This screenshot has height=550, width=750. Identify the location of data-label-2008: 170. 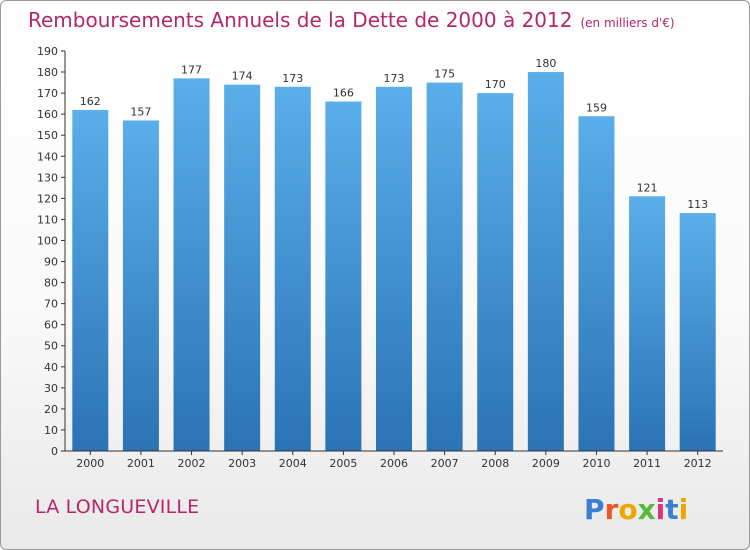
(495, 84).